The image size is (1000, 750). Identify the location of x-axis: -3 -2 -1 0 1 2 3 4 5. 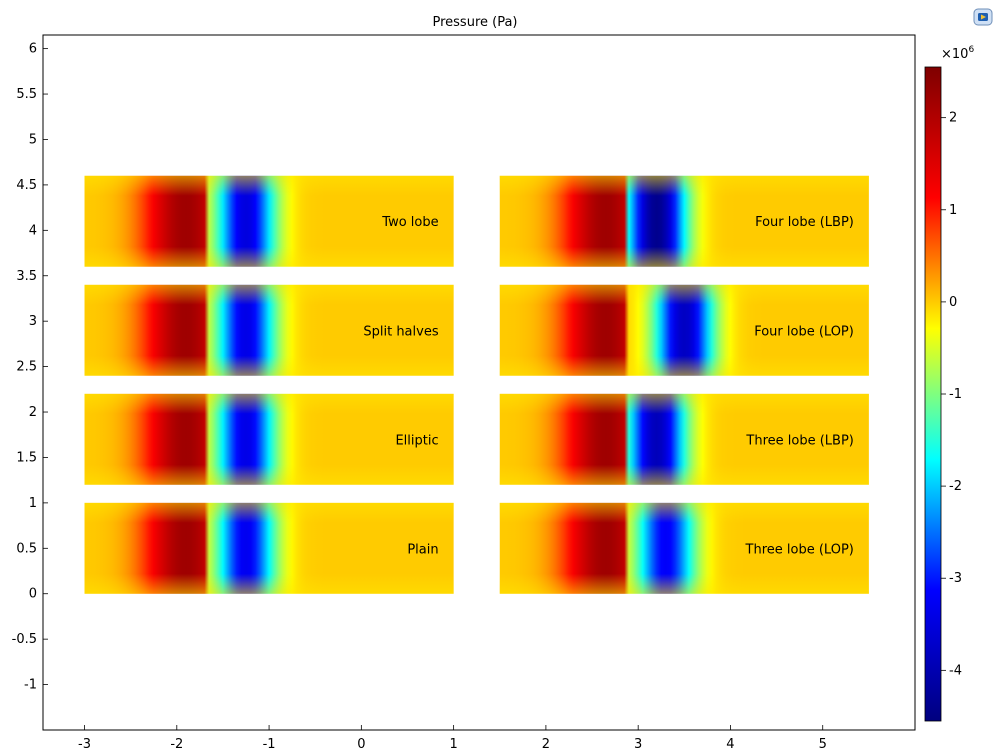
(452, 737).